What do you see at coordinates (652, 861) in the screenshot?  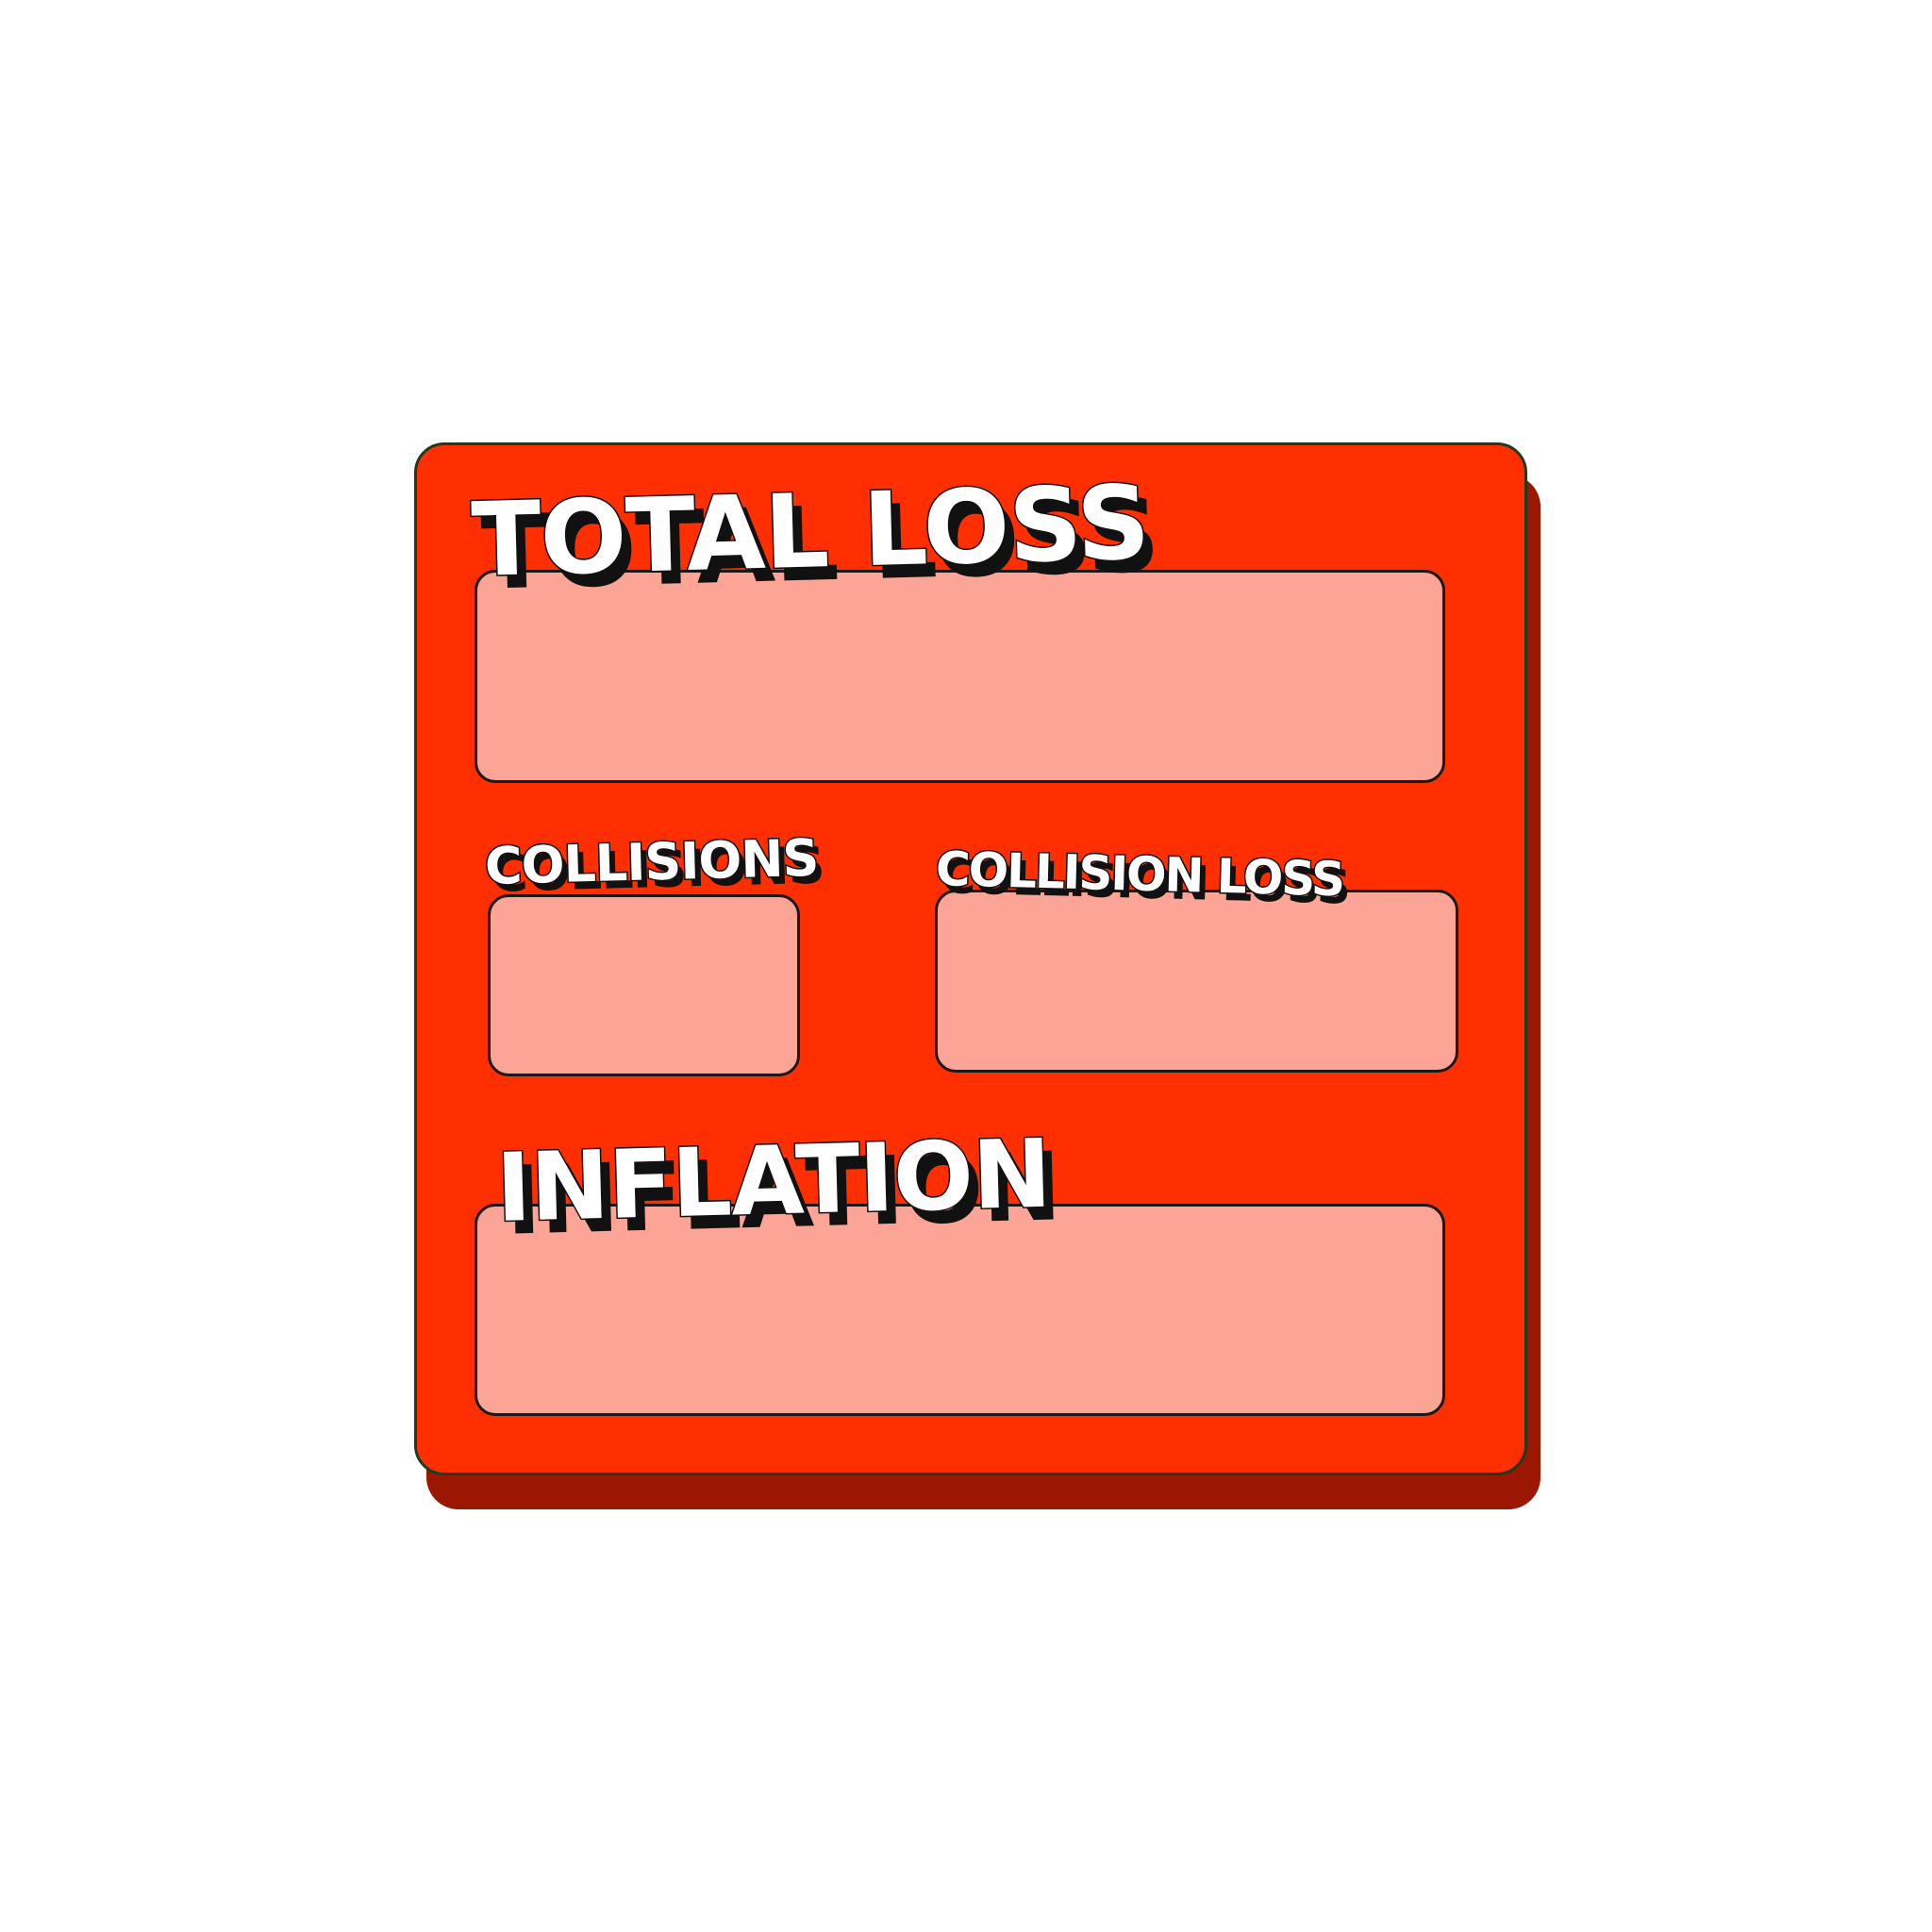 I see `collisions-label: COLLISIONS` at bounding box center [652, 861].